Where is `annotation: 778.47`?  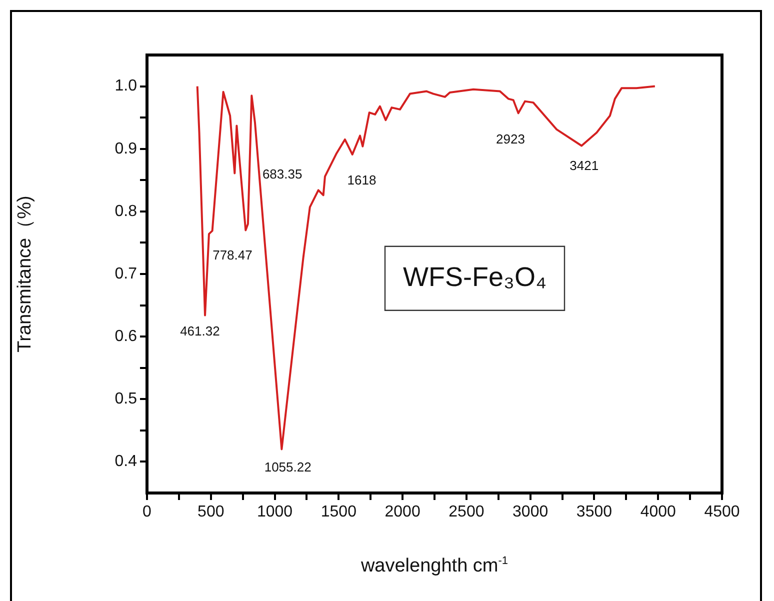 annotation: 778.47 is located at coordinates (232, 254).